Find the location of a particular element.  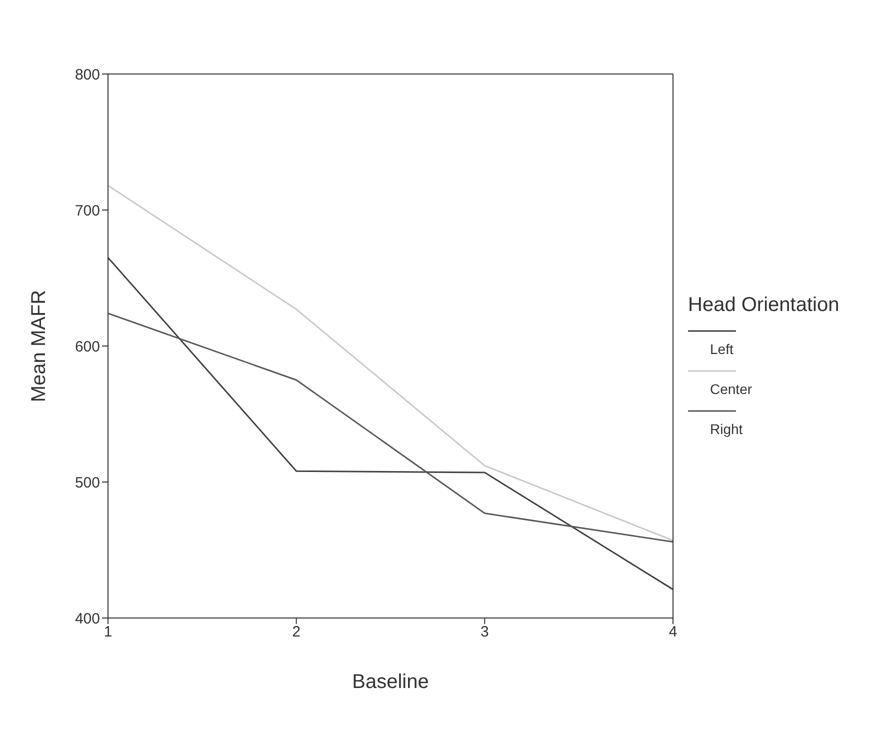

x-tick-label: 1 is located at coordinates (108, 632).